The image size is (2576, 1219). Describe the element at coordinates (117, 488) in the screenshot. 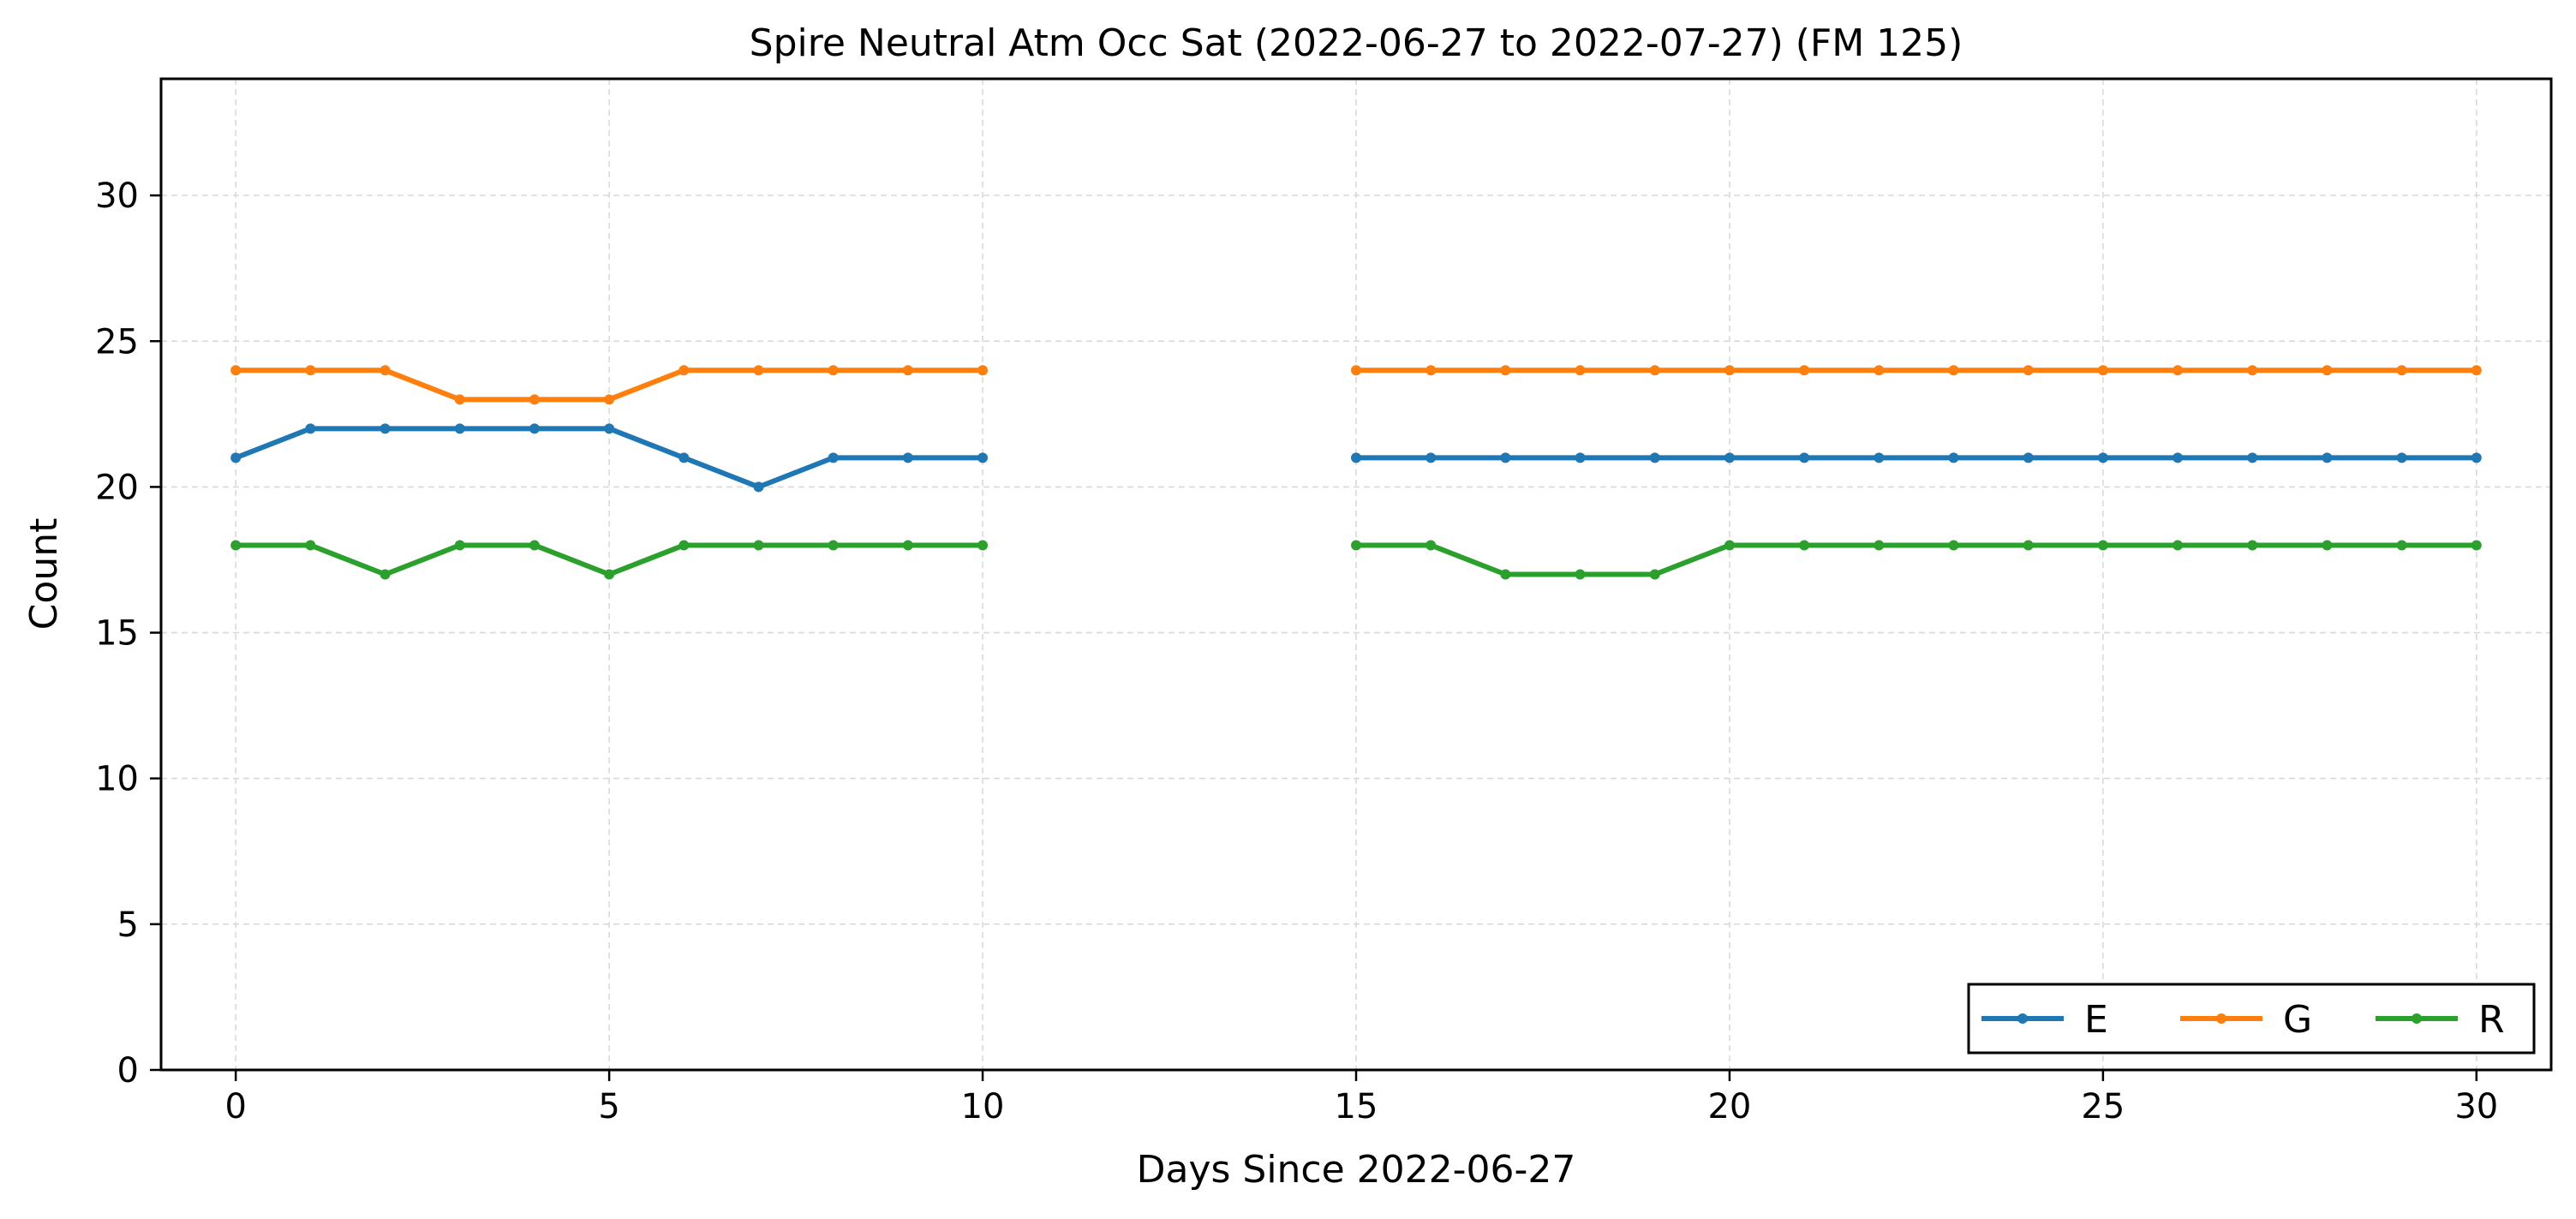

I see `y-tick-label: 20` at that location.